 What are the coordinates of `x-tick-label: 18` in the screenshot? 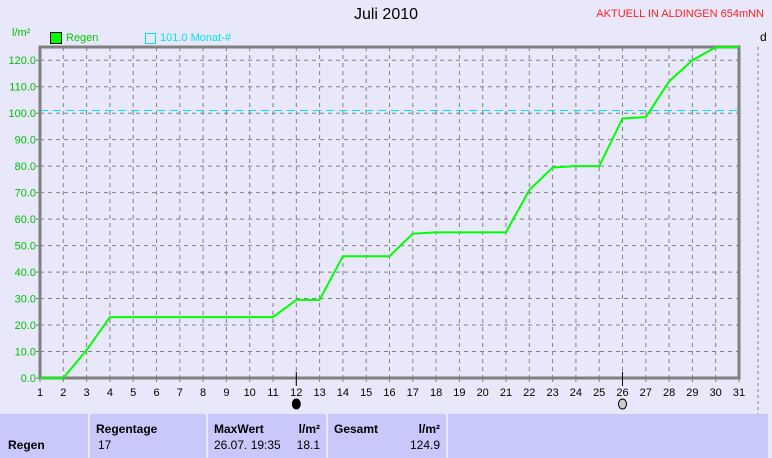 It's located at (436, 393).